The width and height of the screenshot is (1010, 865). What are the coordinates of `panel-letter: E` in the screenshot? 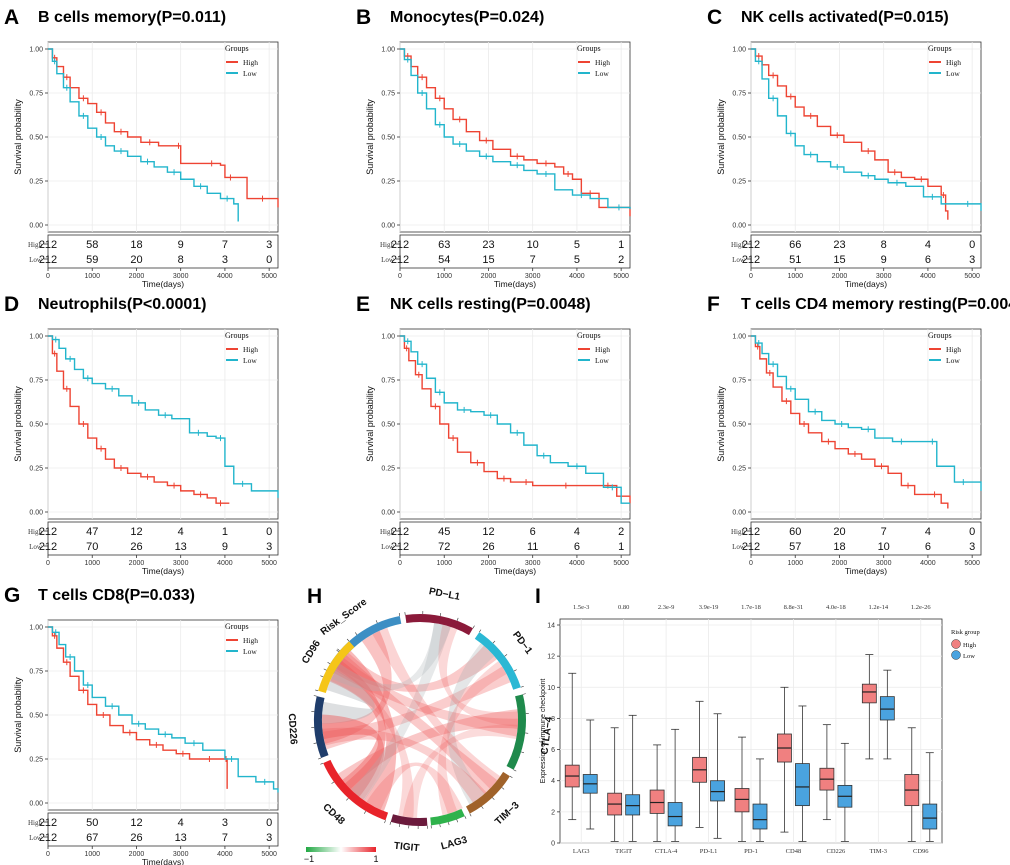 It's located at (363, 304).